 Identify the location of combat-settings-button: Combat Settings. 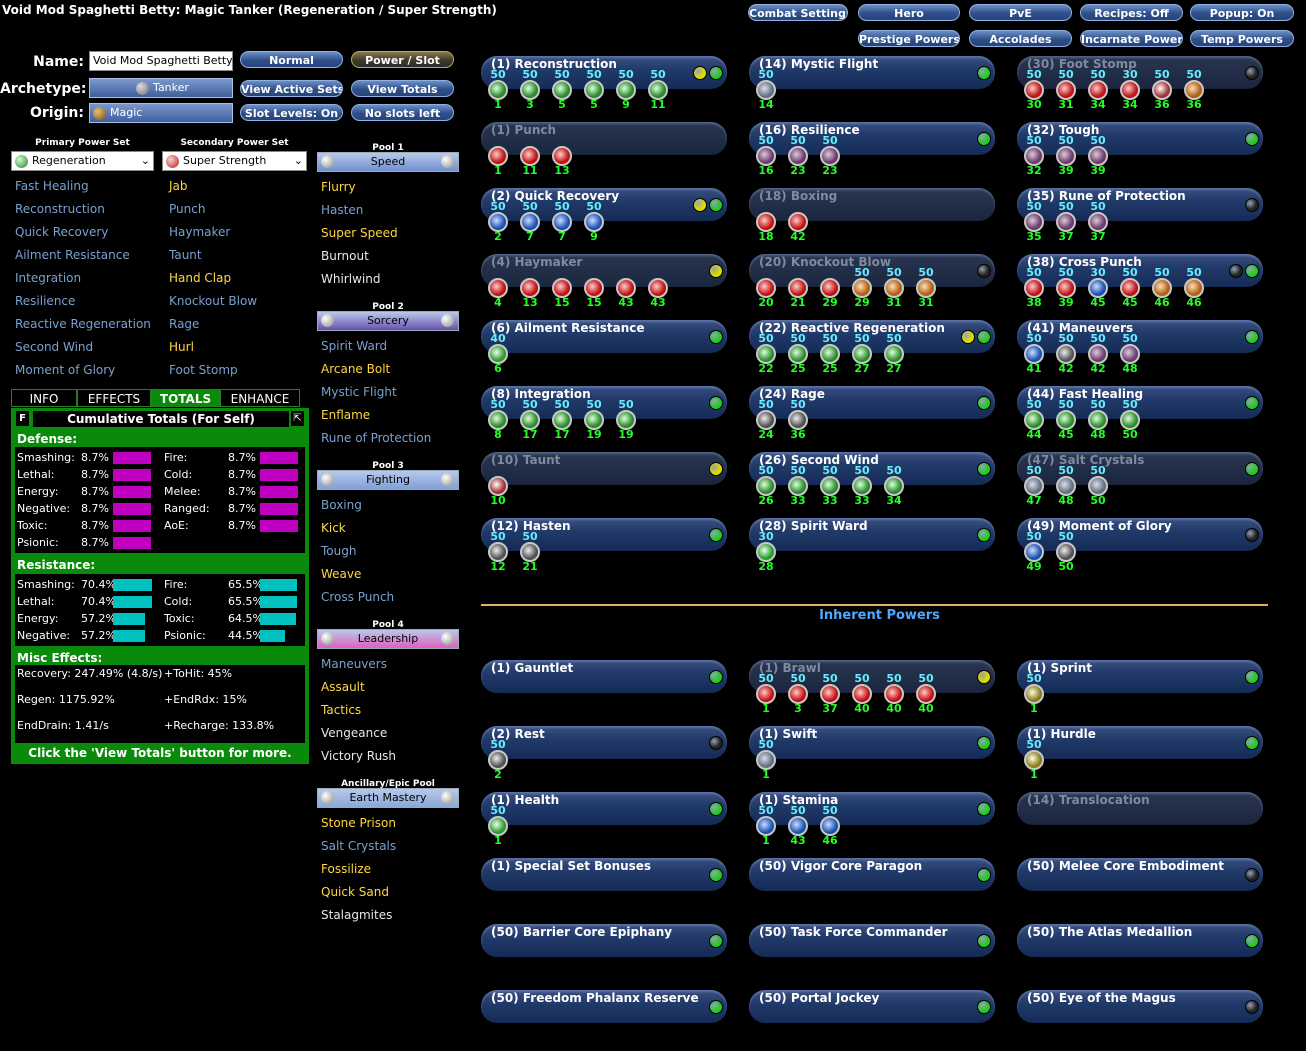
(798, 12).